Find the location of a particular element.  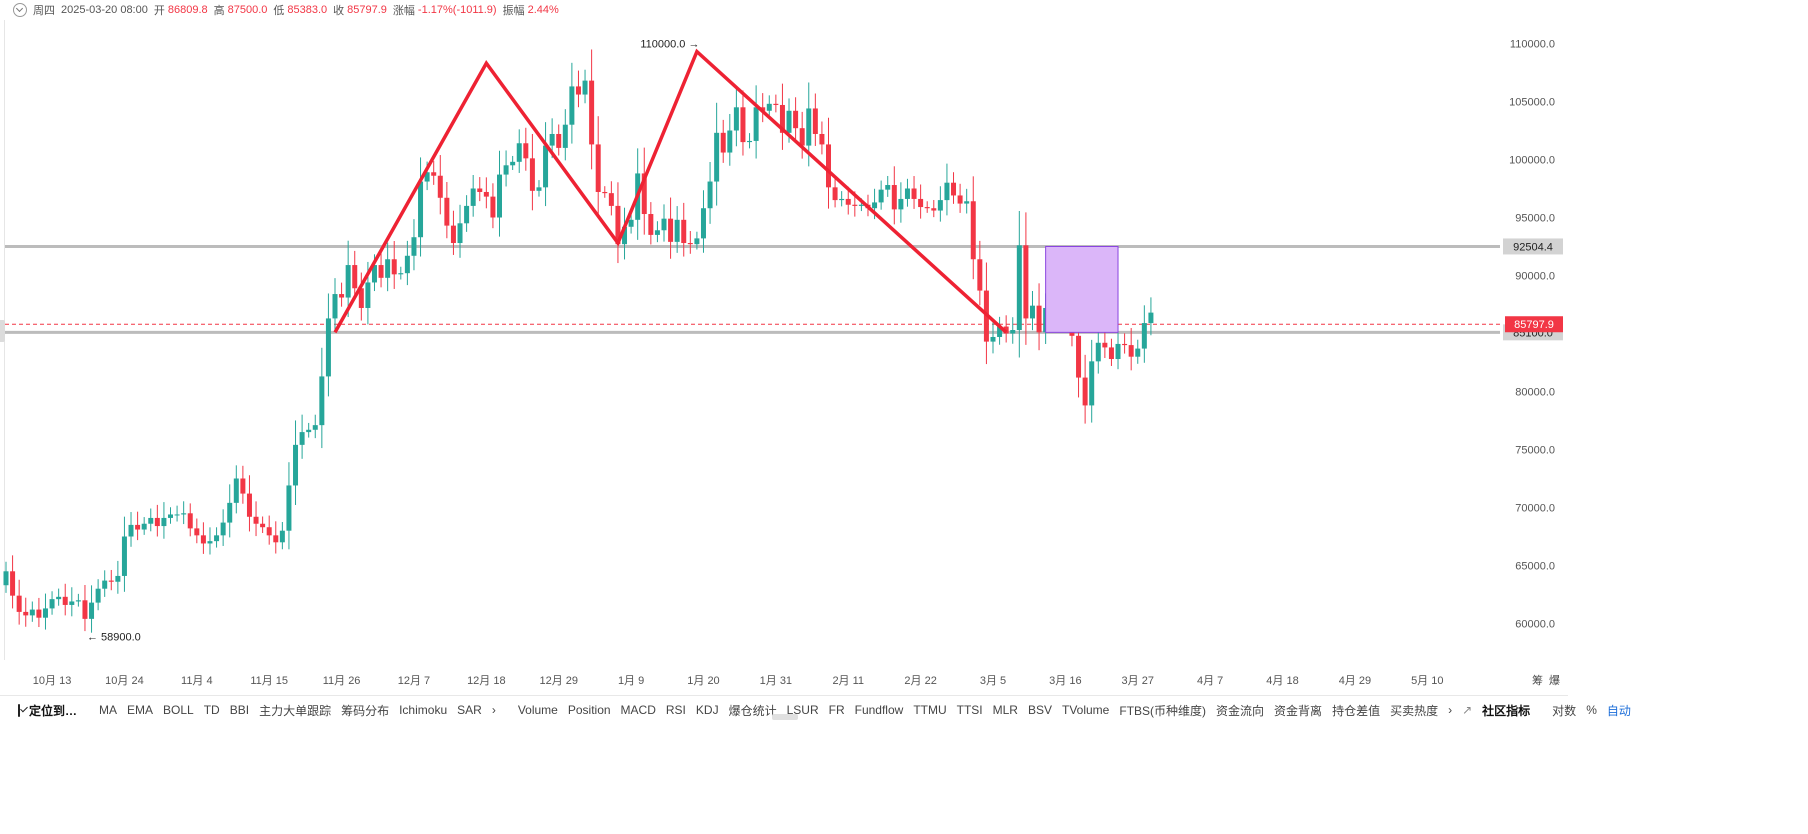

price-tick-label: 105000.0 is located at coordinates (1532, 103).